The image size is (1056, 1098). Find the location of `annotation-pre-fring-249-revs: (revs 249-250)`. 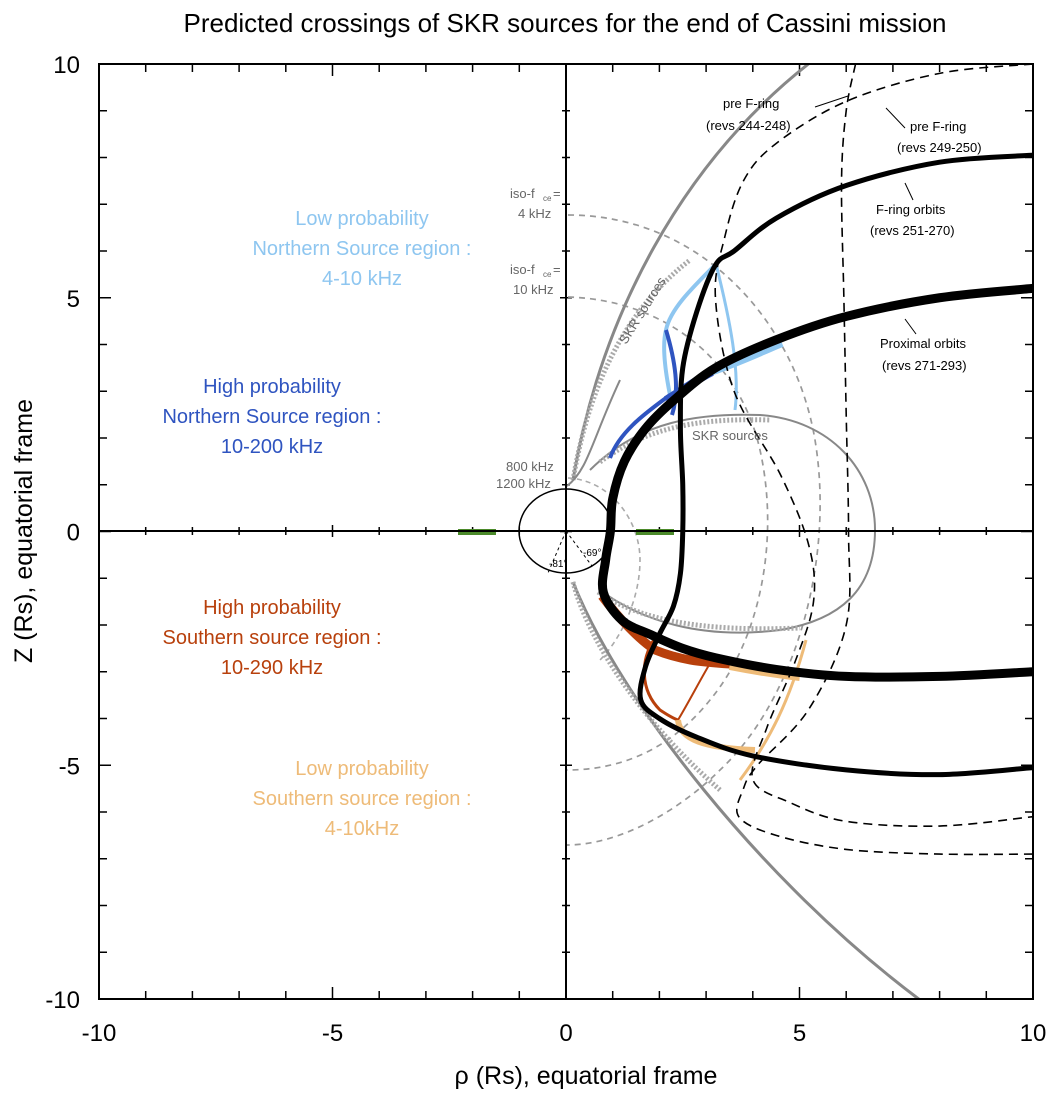

annotation-pre-fring-249-revs: (revs 249-250) is located at coordinates (939, 147).